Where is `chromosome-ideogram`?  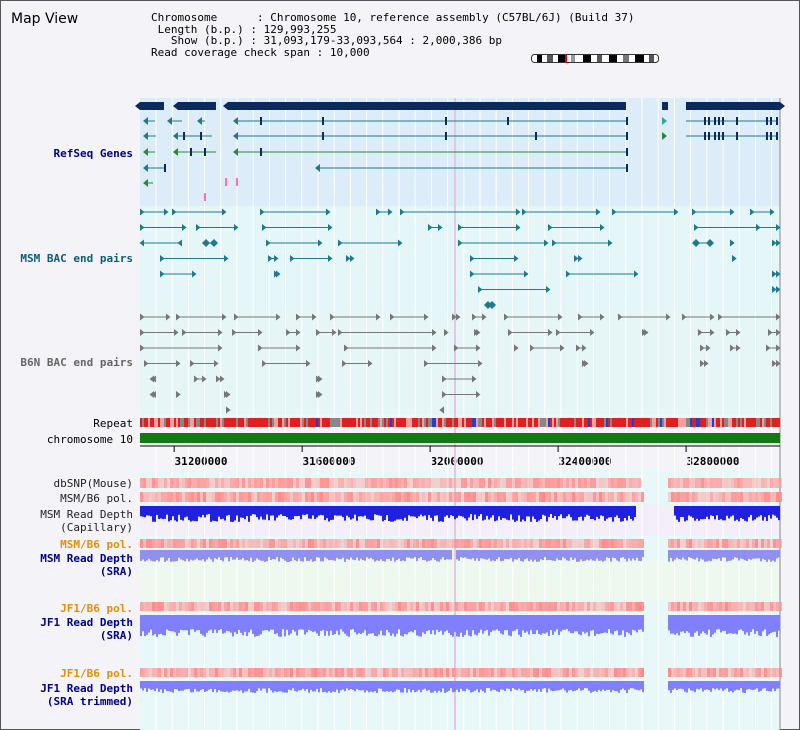 chromosome-ideogram is located at coordinates (595, 58).